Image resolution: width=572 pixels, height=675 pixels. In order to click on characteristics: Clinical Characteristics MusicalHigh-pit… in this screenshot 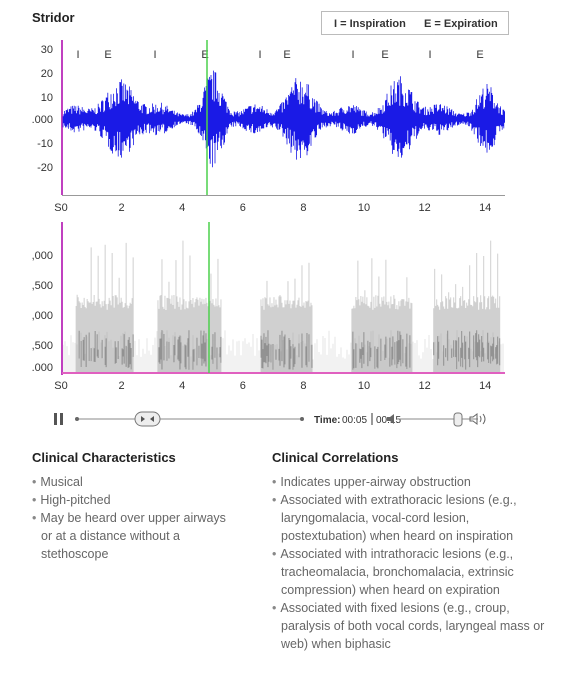, I will do `click(132, 506)`.